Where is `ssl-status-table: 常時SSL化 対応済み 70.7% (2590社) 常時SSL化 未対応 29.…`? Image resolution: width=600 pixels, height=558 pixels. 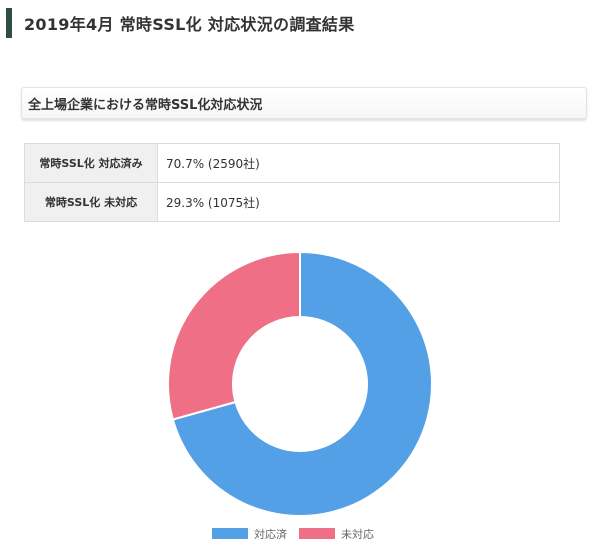 ssl-status-table: 常時SSL化 対応済み 70.7% (2590社) 常時SSL化 未対応 29.… is located at coordinates (292, 182).